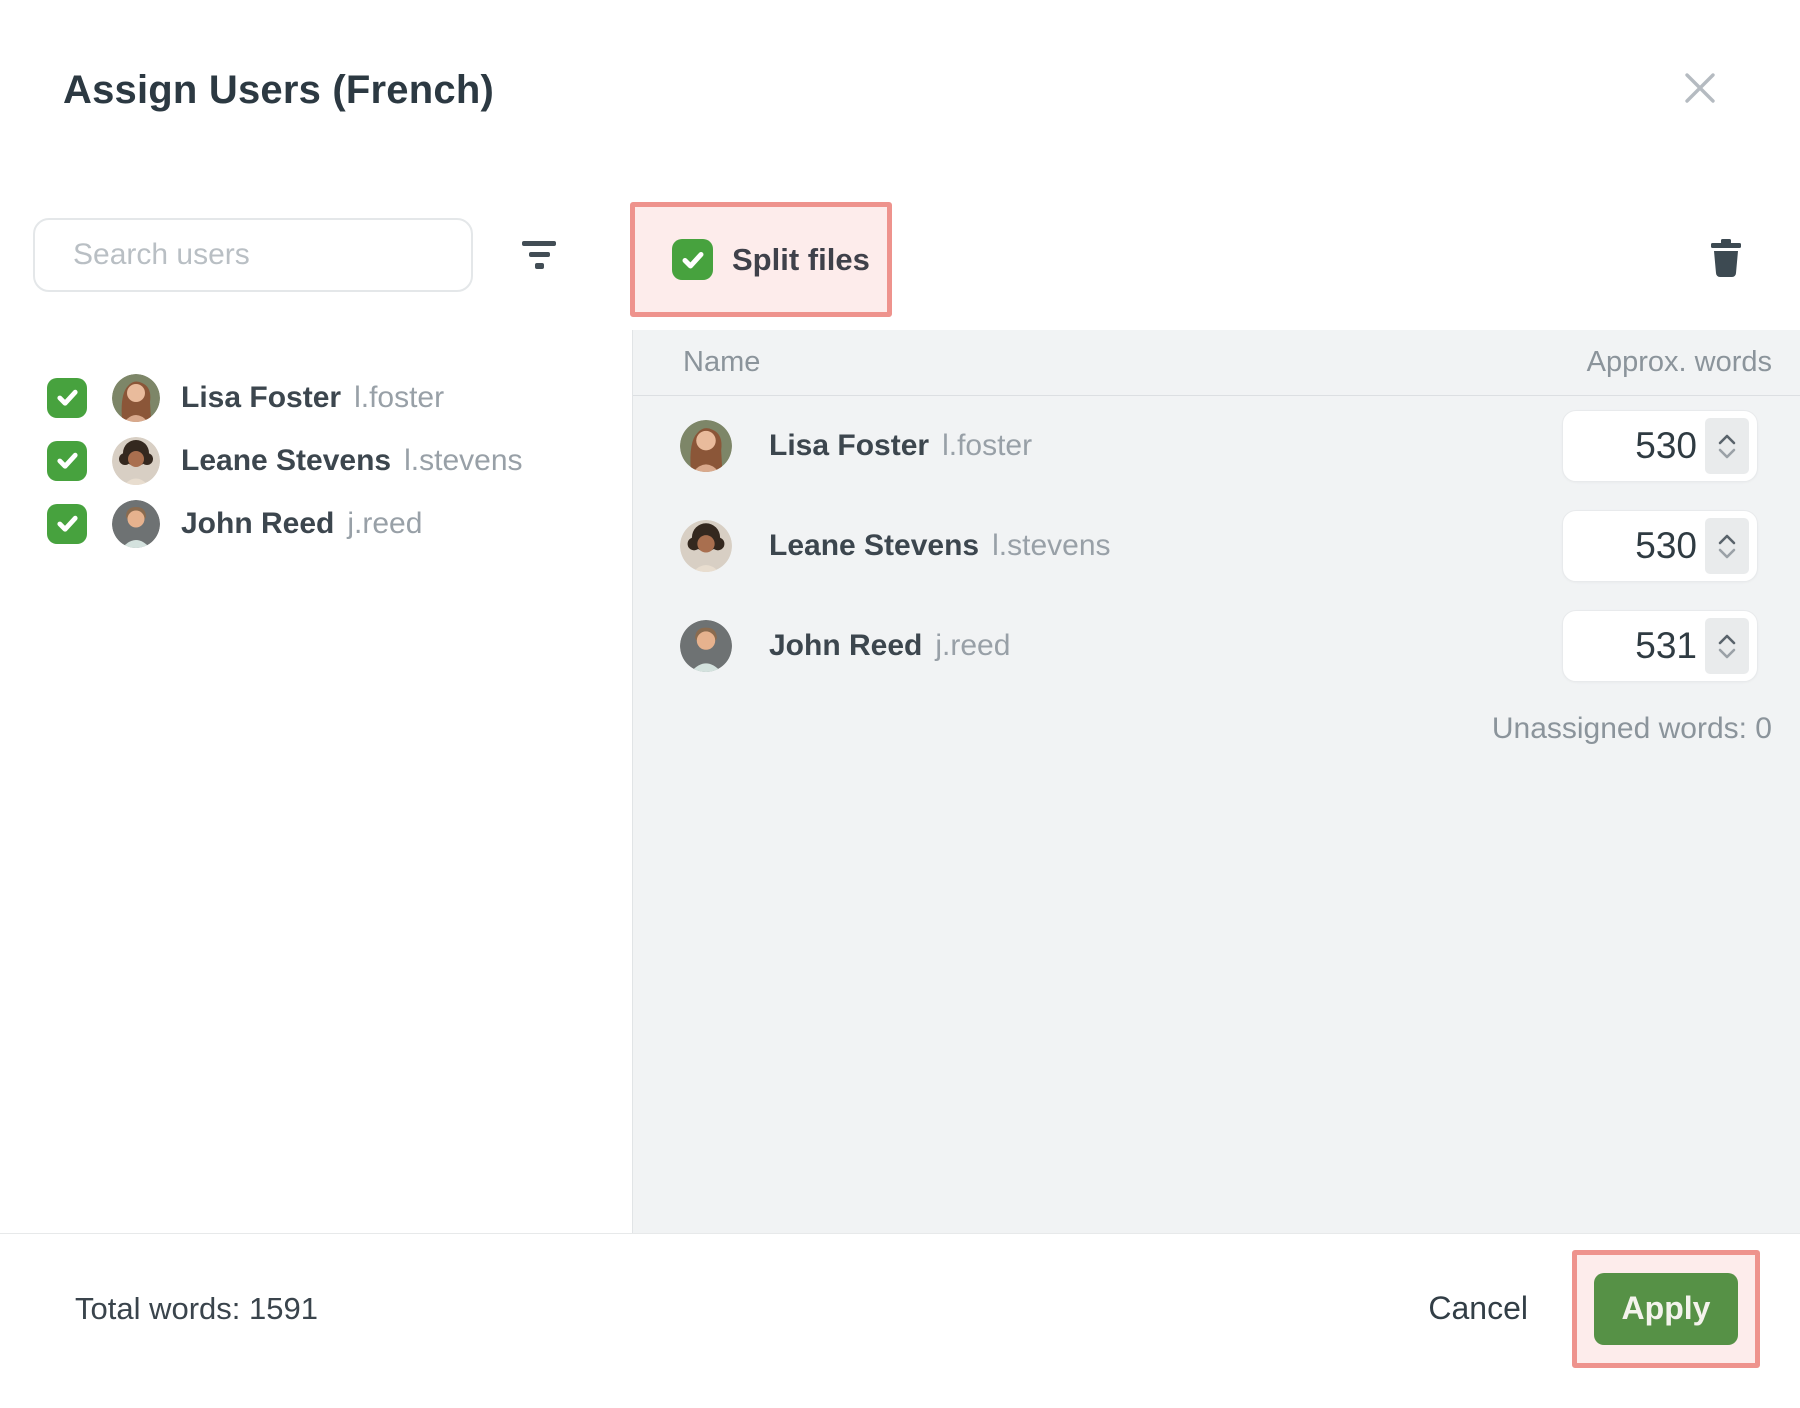 This screenshot has height=1408, width=1800. What do you see at coordinates (196, 1308) in the screenshot?
I see `total-words-text: Total words: 1591` at bounding box center [196, 1308].